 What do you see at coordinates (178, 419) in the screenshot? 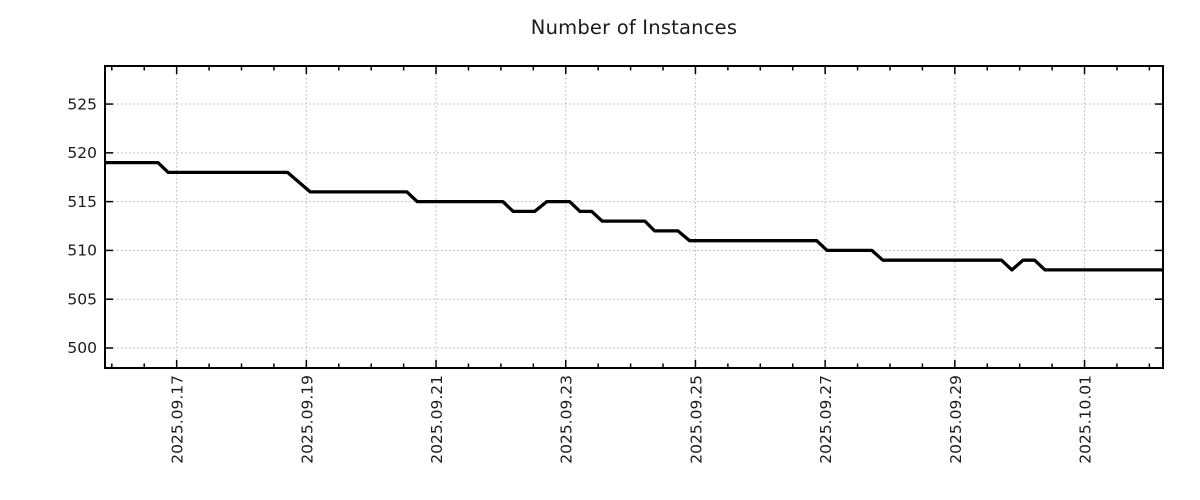
I see `x-tick-label: 2025.09.17` at bounding box center [178, 419].